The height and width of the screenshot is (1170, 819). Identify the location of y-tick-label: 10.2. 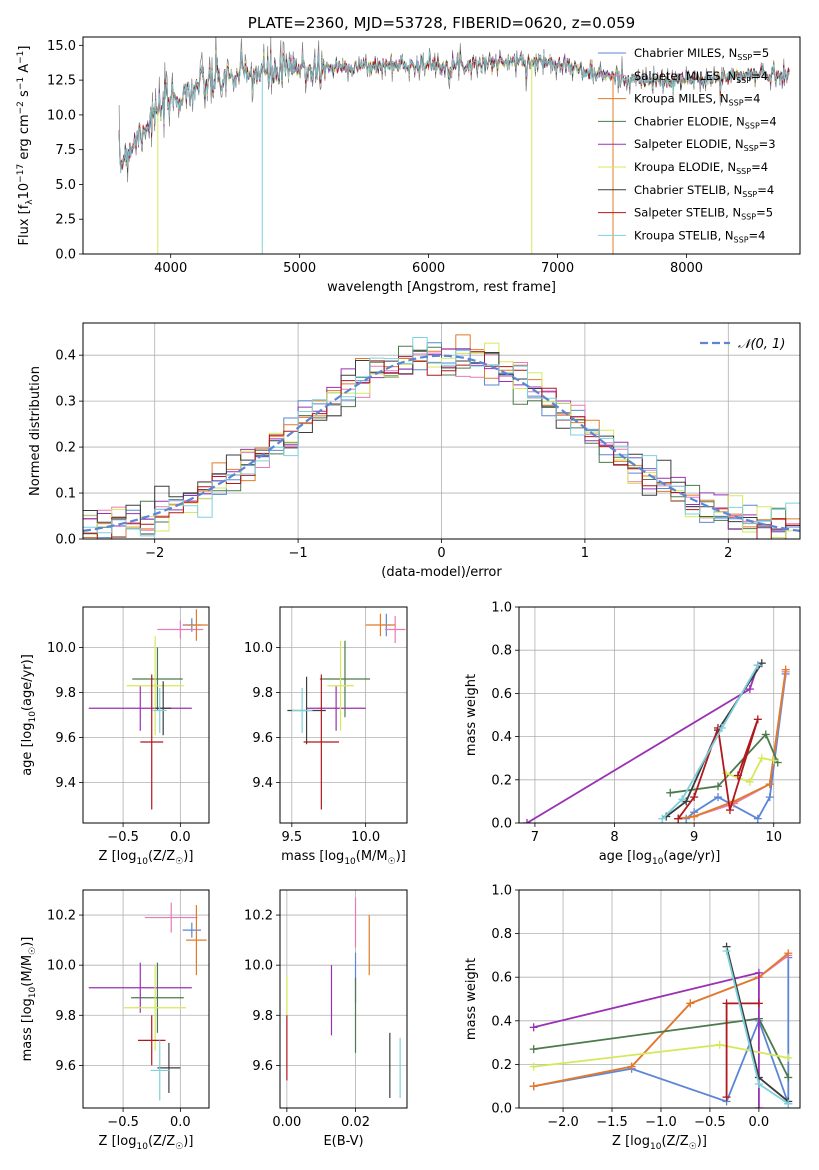
(258, 916).